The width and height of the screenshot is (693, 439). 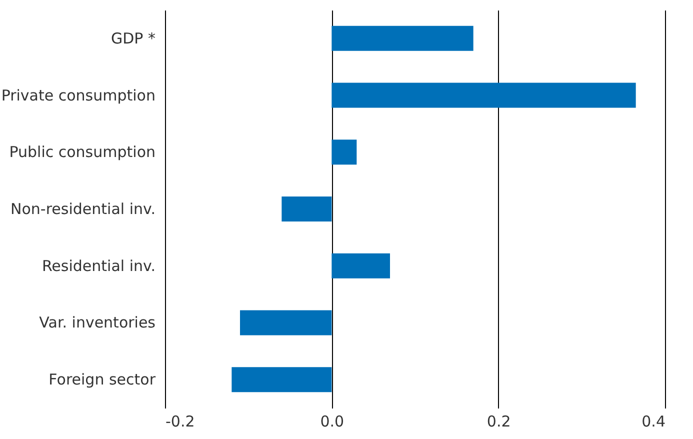 I want to click on y-tick-label: Non-residential inv., so click(x=83, y=209).